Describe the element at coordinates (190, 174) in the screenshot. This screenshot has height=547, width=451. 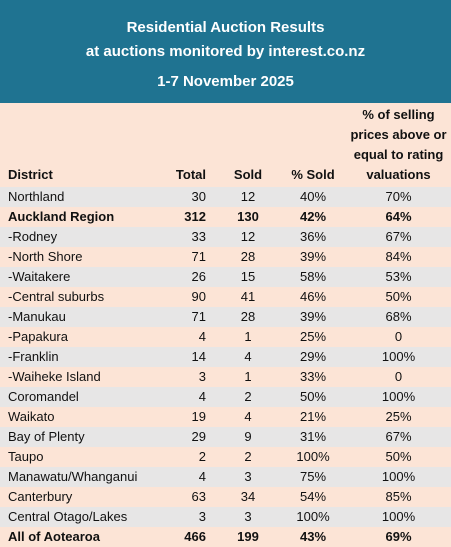
I see `header-total: Total` at that location.